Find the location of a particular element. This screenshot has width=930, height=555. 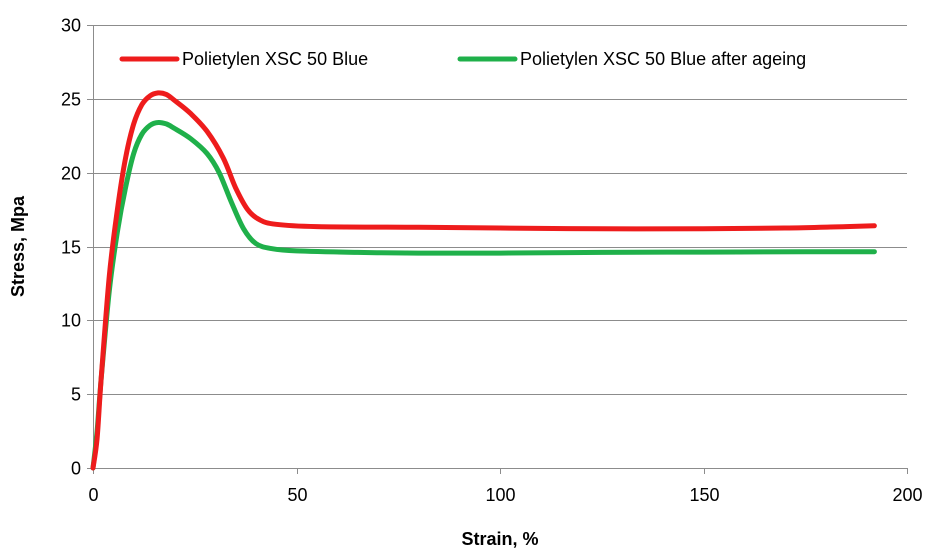

x-tick-label: 150 is located at coordinates (704, 495).